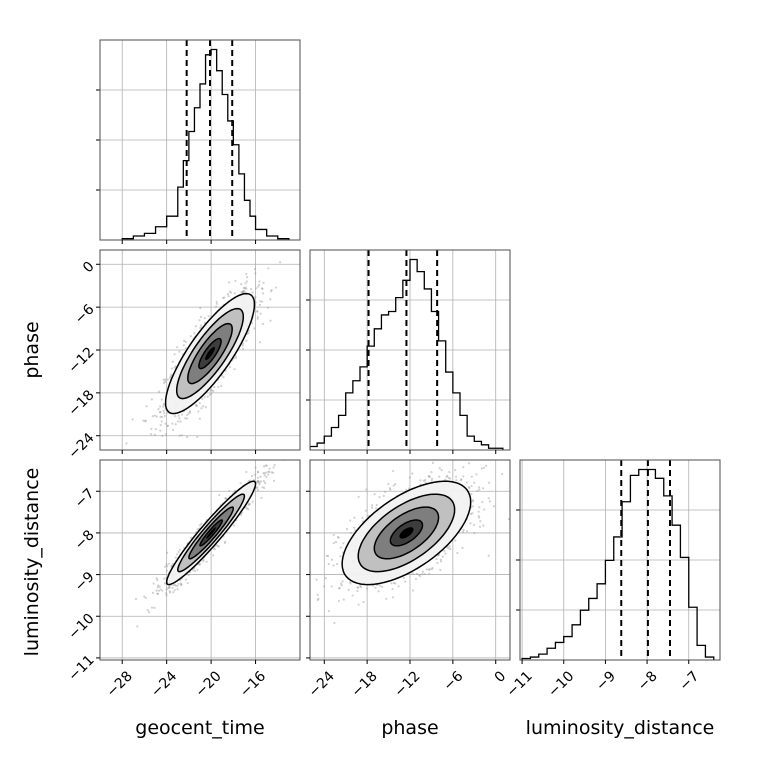 The width and height of the screenshot is (760, 760). I want to click on panel-phase-hist, so click(408, 351).